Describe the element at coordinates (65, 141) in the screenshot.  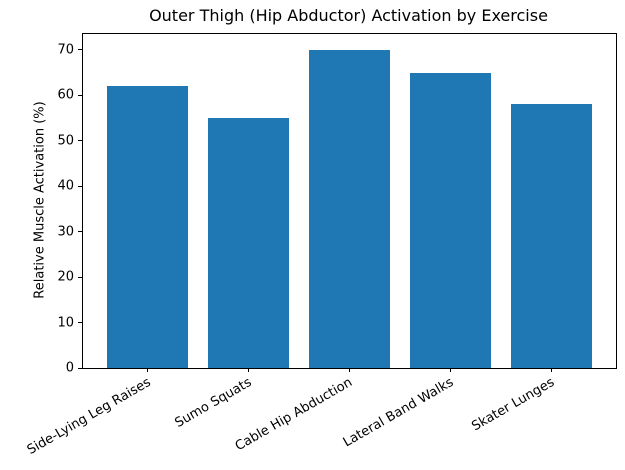
I see `y-tick-label: 50` at that location.